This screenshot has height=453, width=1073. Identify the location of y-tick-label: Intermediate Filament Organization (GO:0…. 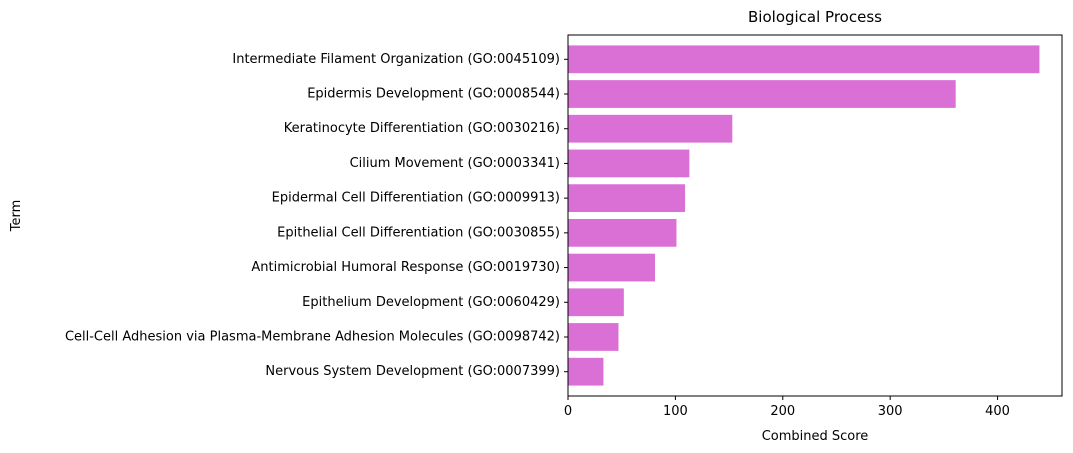
(396, 59).